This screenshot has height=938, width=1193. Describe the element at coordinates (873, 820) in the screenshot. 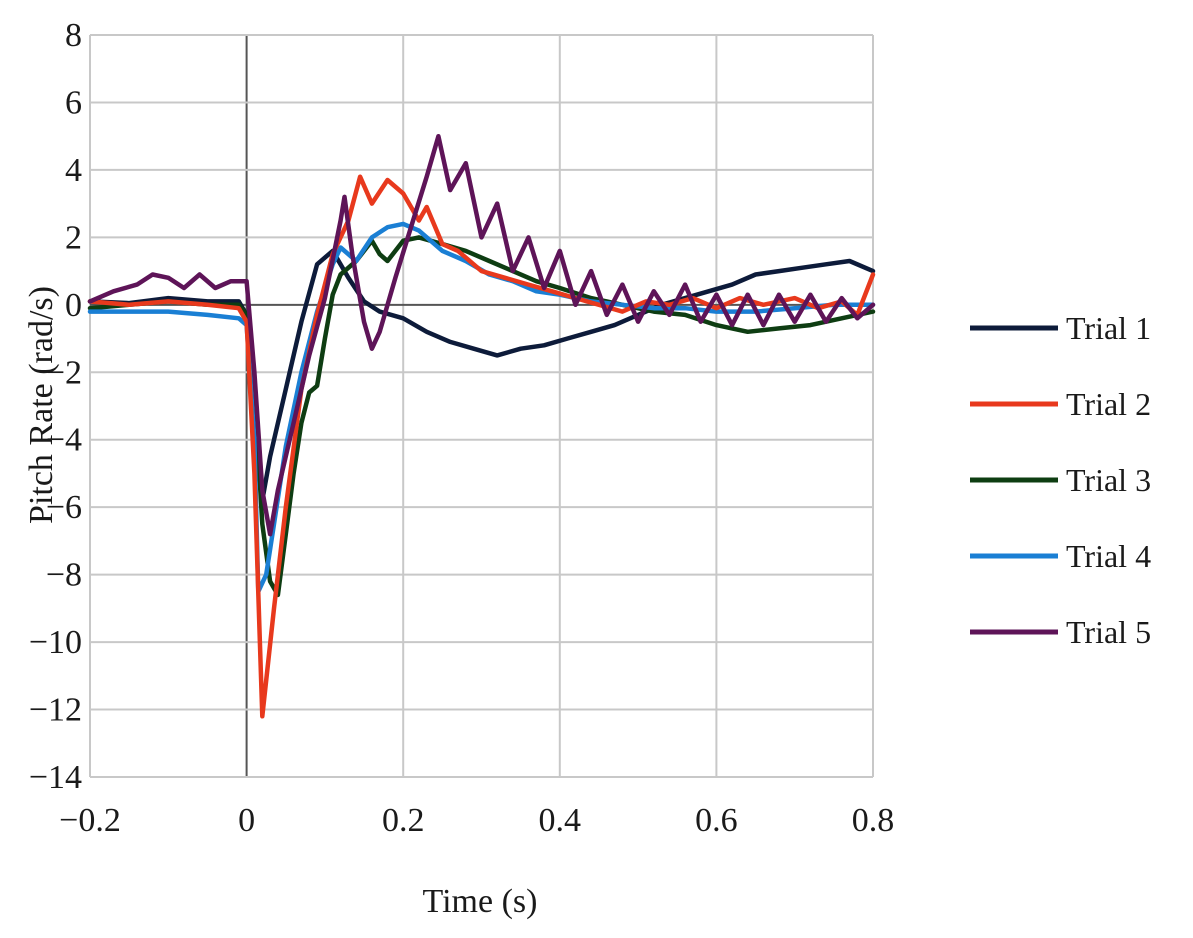

I see `x-tick-label: 0.8` at that location.